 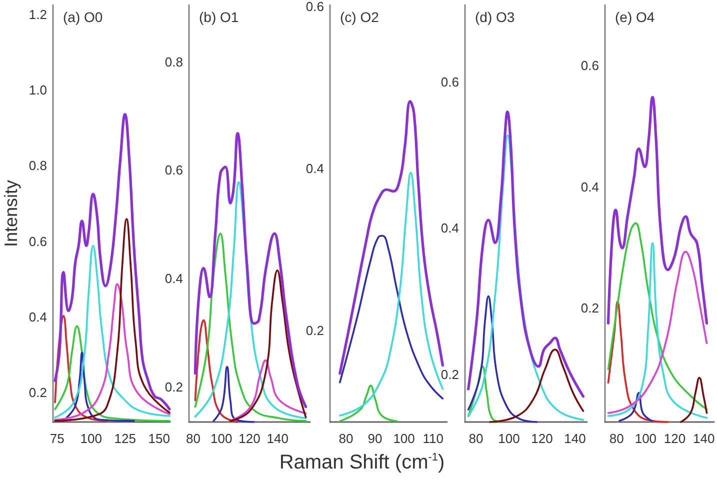 I want to click on x-tick-label: 75, so click(x=57, y=438).